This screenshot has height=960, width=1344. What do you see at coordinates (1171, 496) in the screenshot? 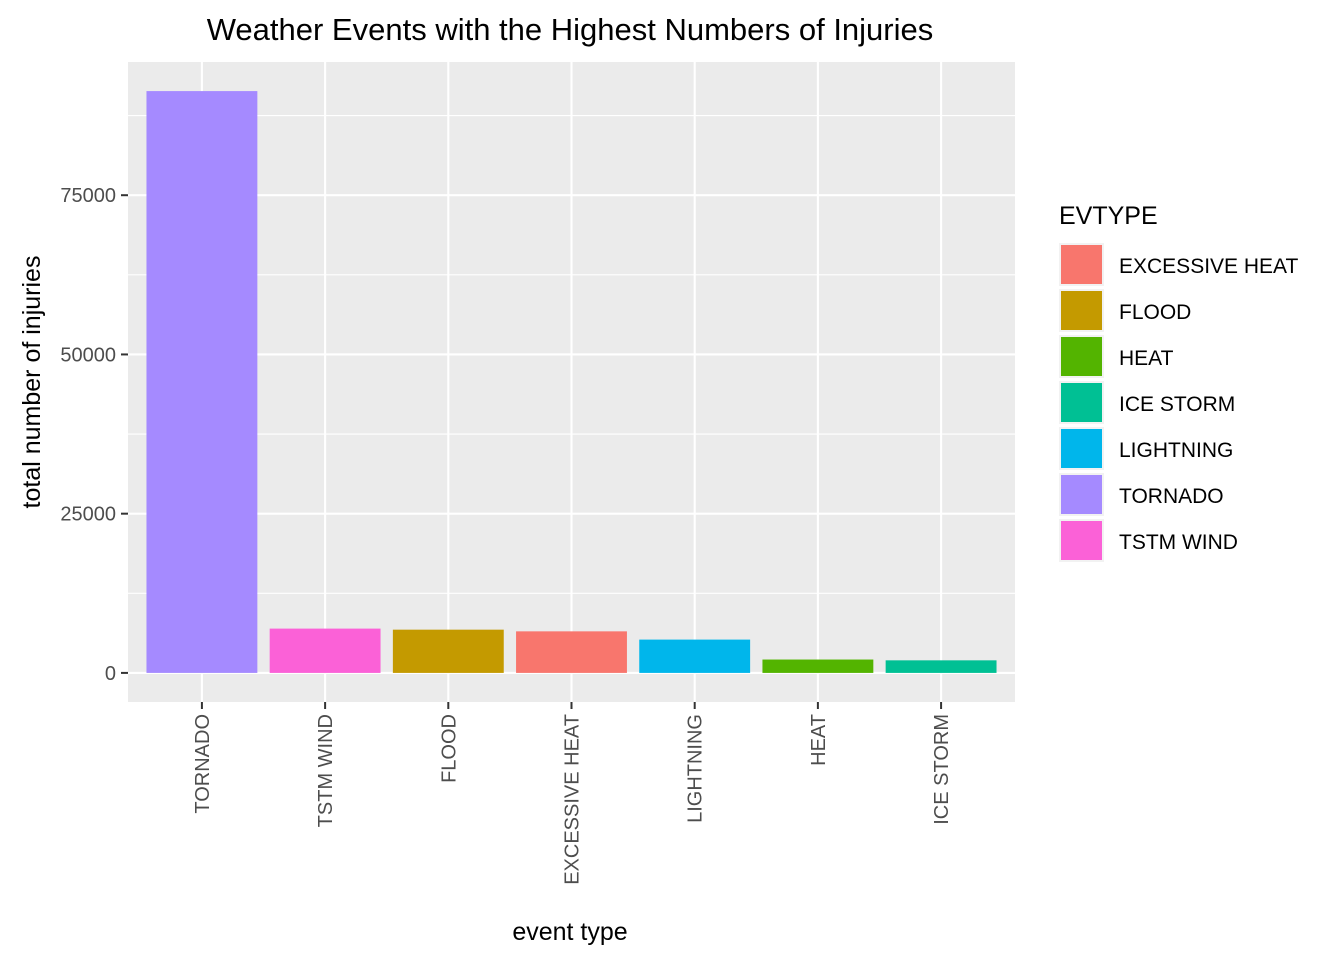
I see `legend-label: TORNADO` at bounding box center [1171, 496].